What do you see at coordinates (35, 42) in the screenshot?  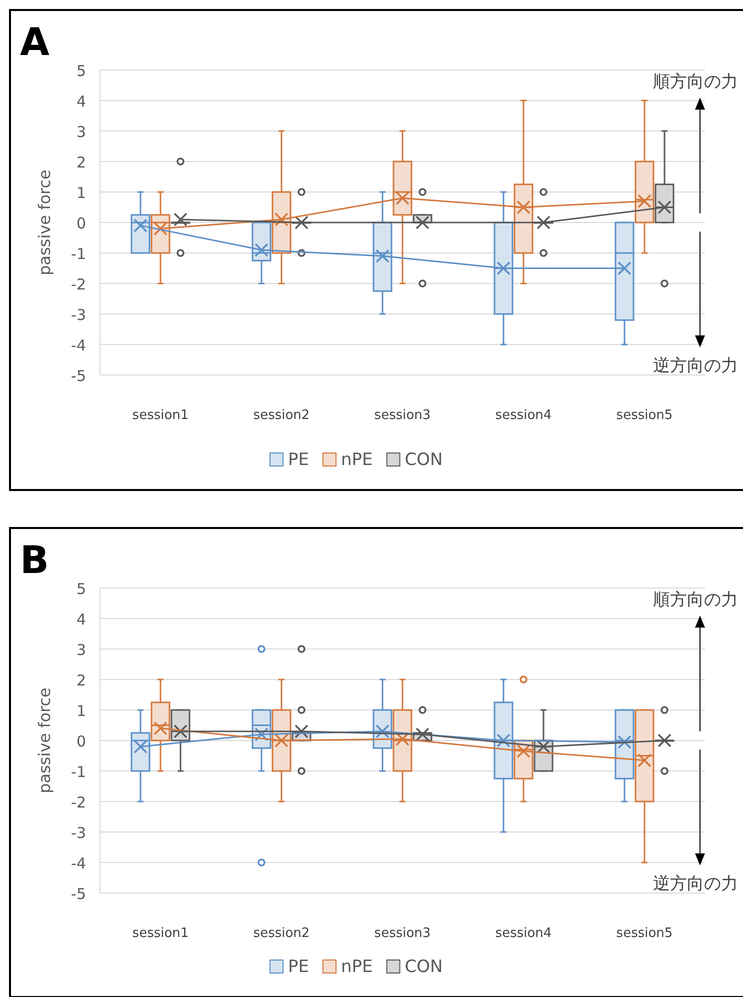 I see `chart-title: A` at bounding box center [35, 42].